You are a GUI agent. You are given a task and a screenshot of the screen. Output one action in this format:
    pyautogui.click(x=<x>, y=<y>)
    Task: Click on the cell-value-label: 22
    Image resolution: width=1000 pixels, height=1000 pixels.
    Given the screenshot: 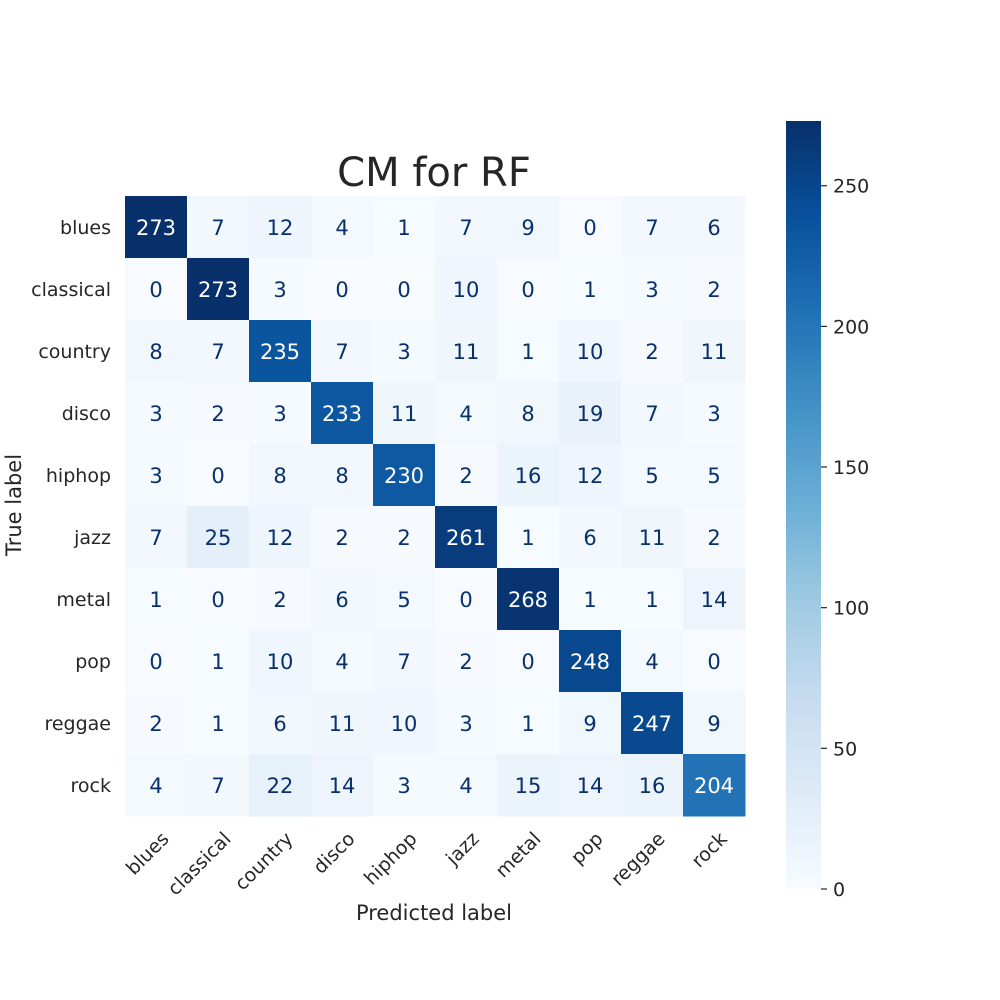 What is the action you would take?
    pyautogui.click(x=280, y=786)
    